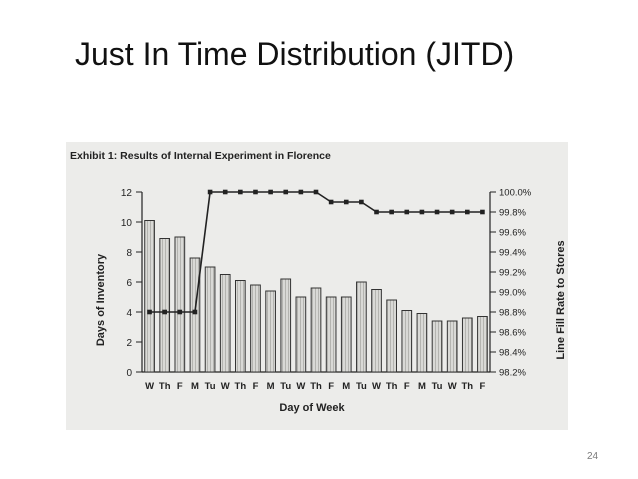  Describe the element at coordinates (512, 353) in the screenshot. I see `y2-tick-label: 98.4%` at that location.